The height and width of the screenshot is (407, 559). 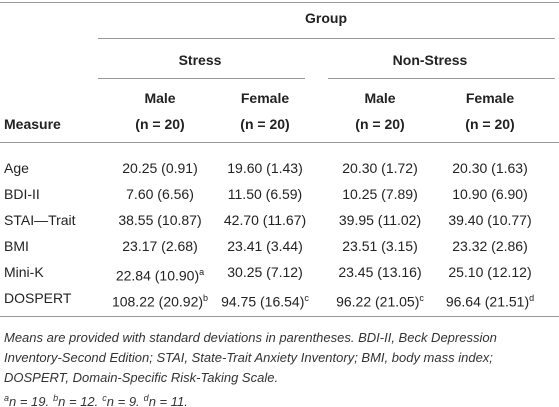 I want to click on cell-value: 94.75 (16.54), so click(x=263, y=301).